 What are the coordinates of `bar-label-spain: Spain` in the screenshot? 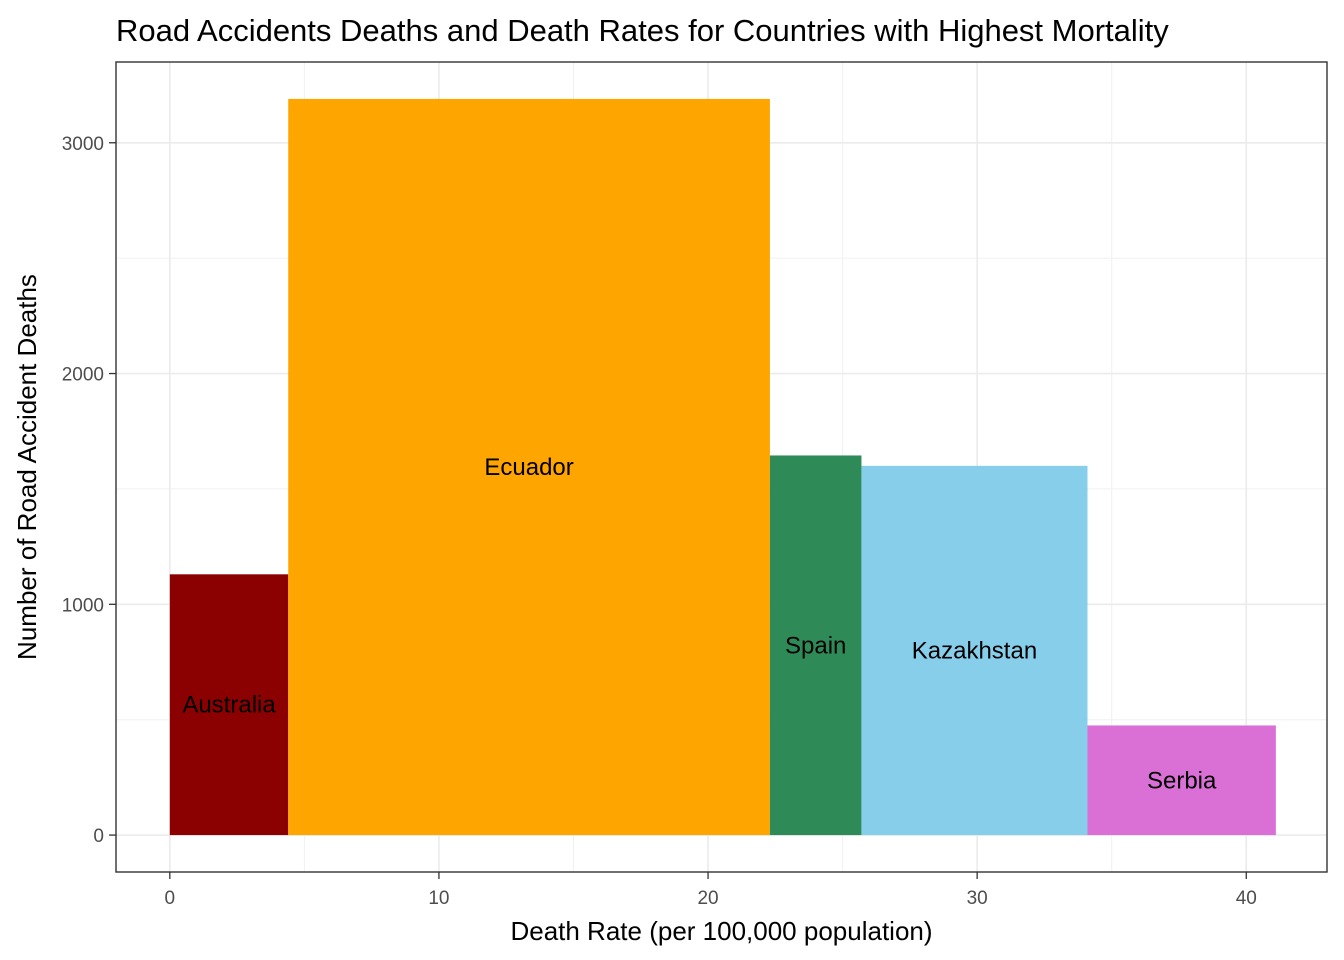 It's located at (815, 645).